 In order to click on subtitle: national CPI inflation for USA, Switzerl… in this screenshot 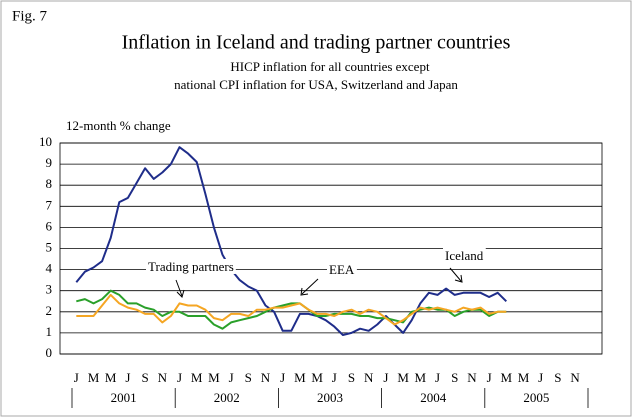, I will do `click(316, 84)`.